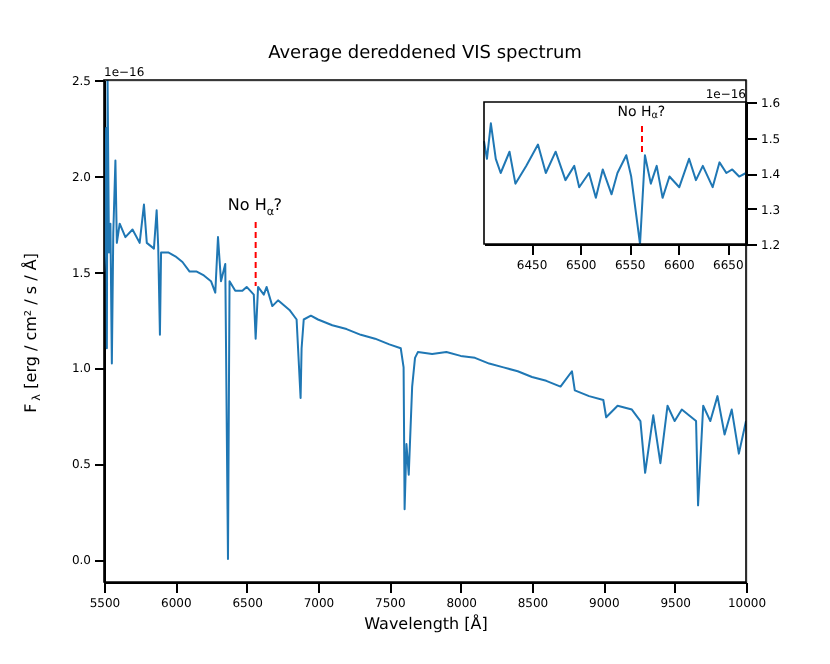  I want to click on x-axis-title: Wavelength [Å], so click(426, 623).